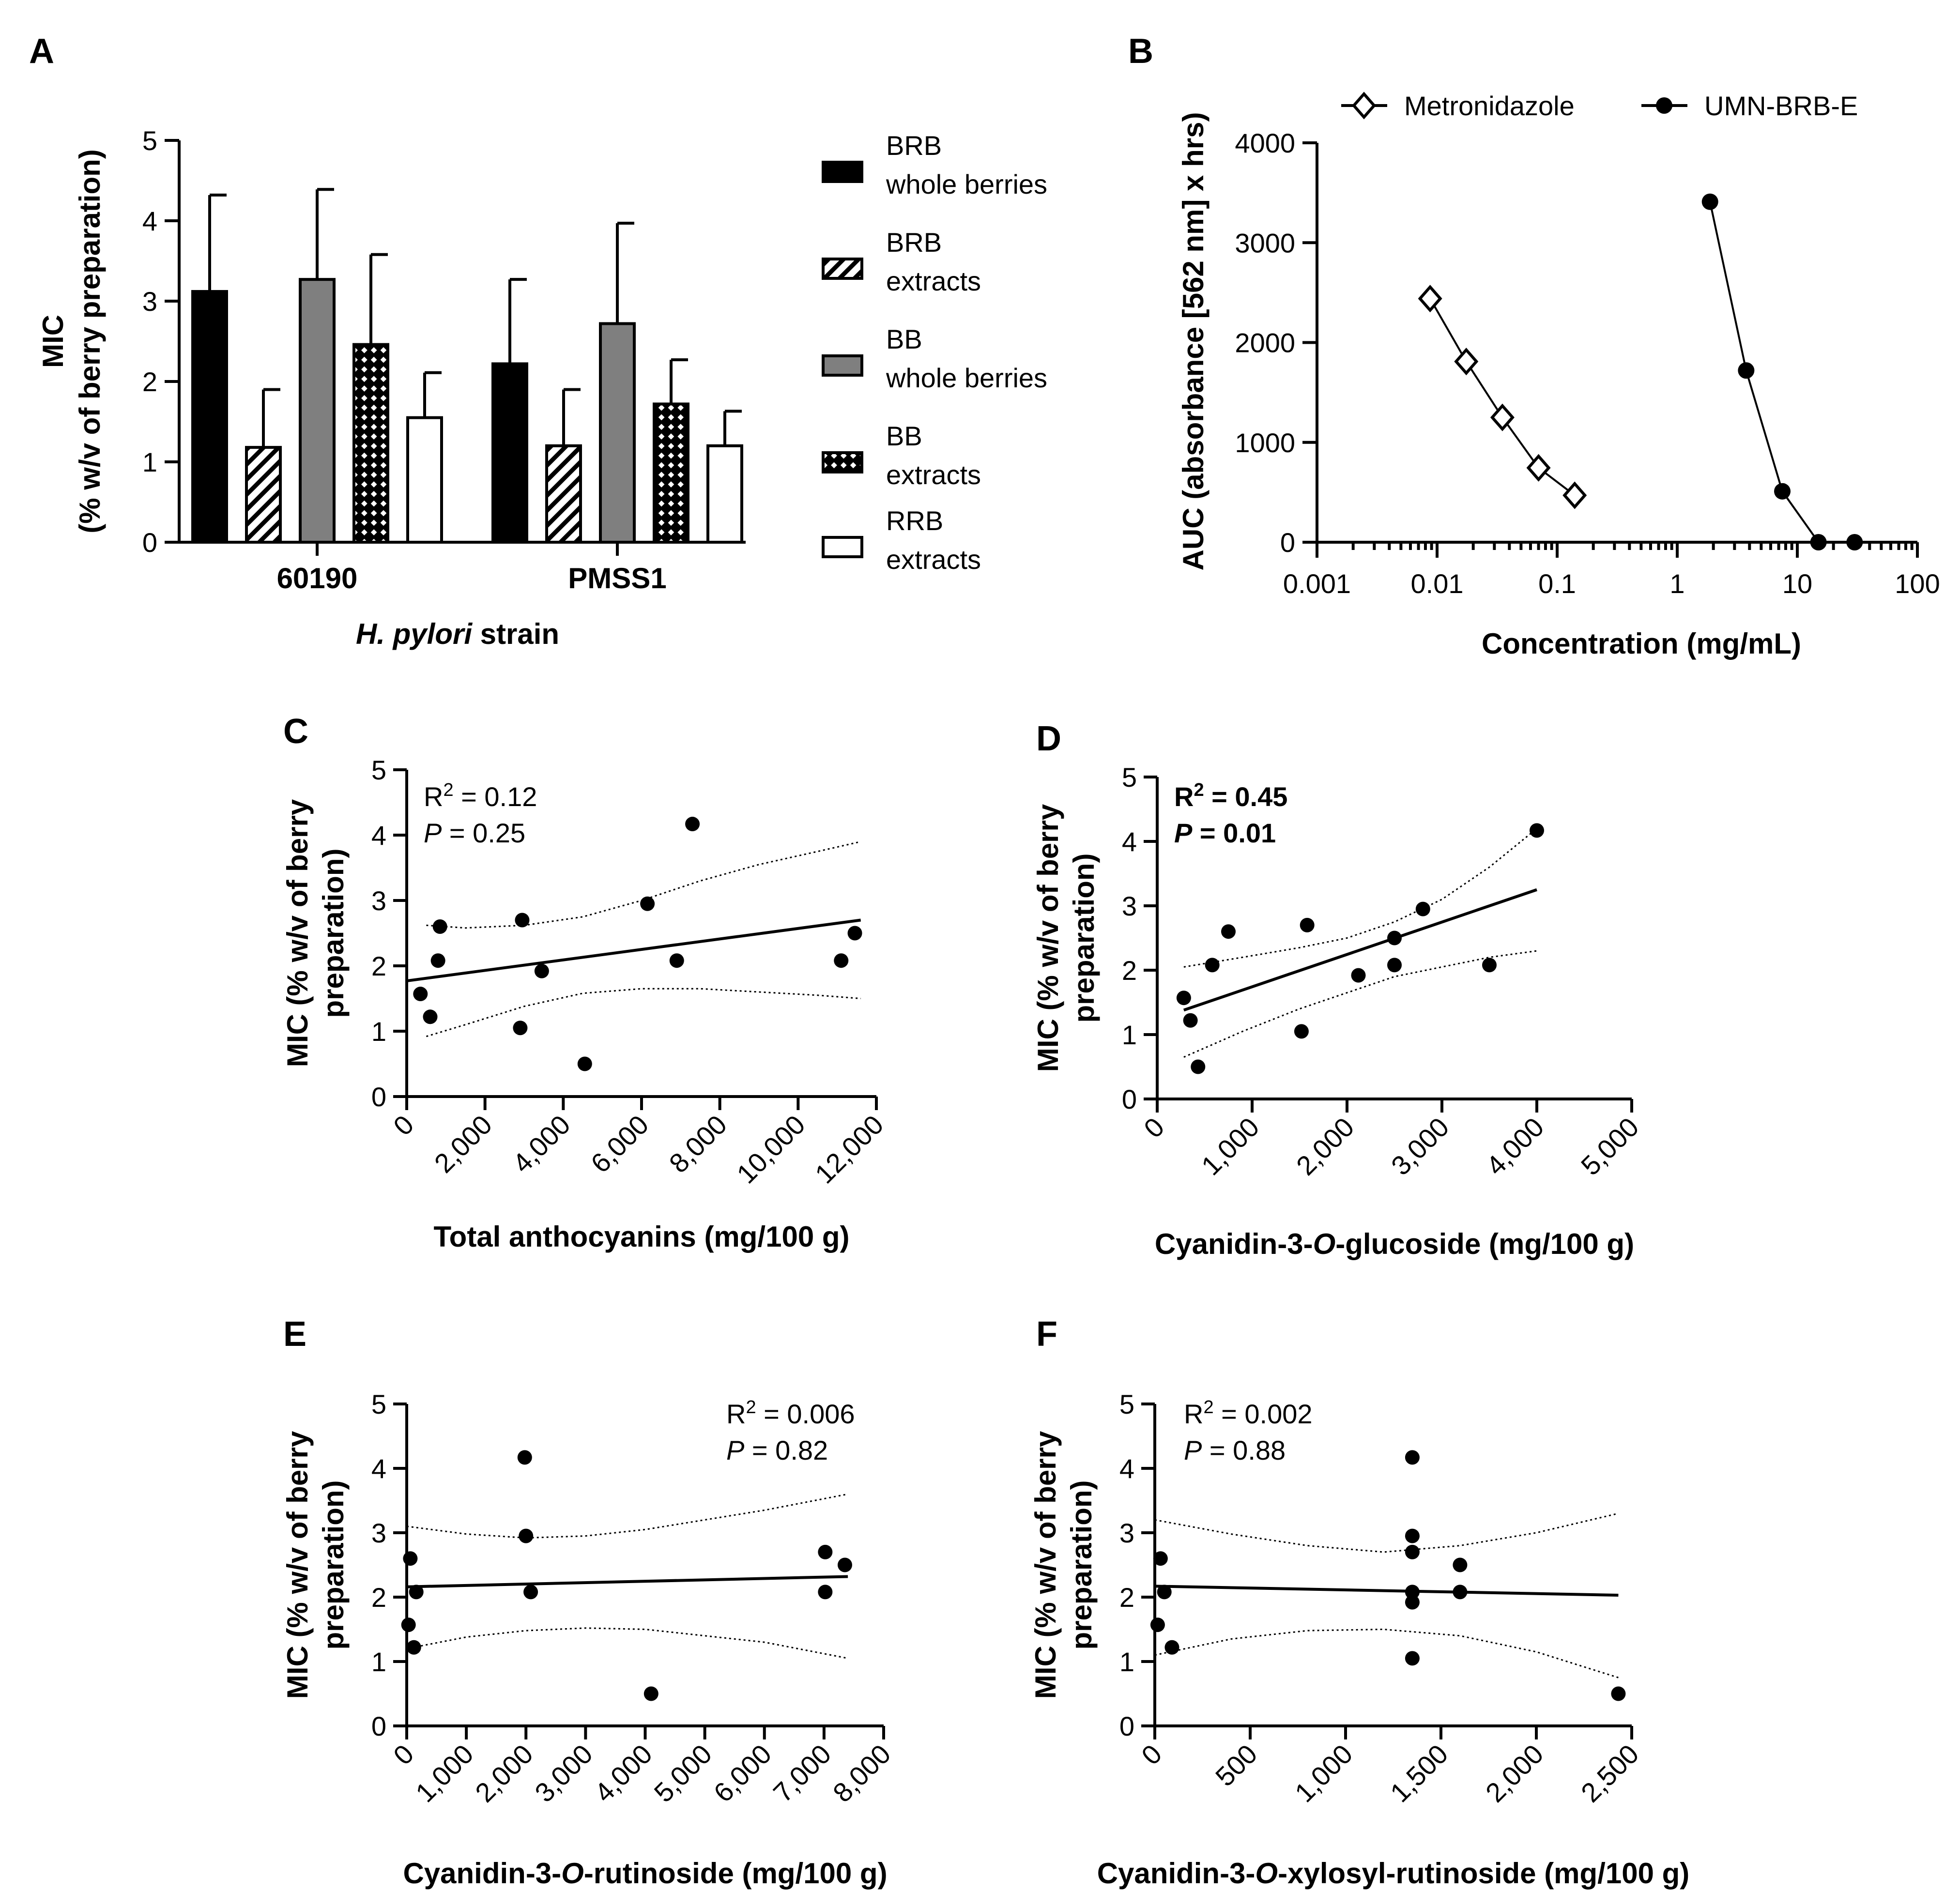 Image resolution: width=1960 pixels, height=1891 pixels. I want to click on y-tick-label-c: 3, so click(378, 900).